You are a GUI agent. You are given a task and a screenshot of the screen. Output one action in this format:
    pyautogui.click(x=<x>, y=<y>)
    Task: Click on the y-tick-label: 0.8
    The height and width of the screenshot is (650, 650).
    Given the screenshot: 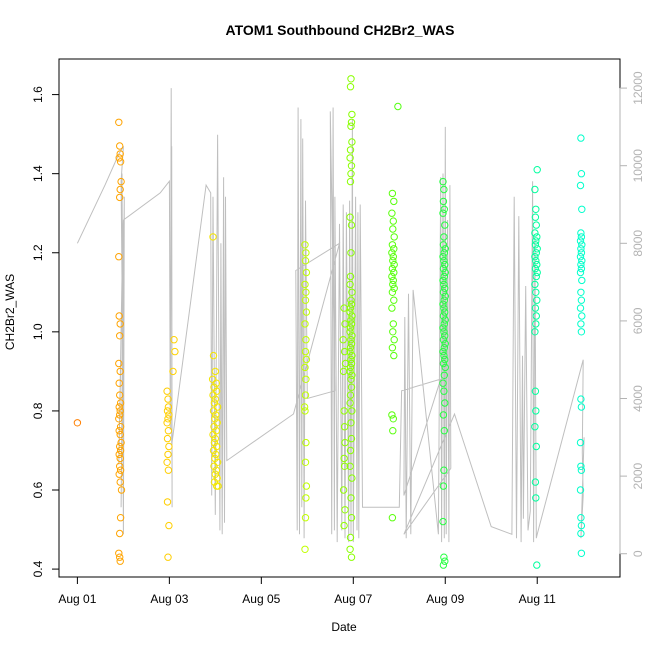 What is the action you would take?
    pyautogui.click(x=38, y=410)
    